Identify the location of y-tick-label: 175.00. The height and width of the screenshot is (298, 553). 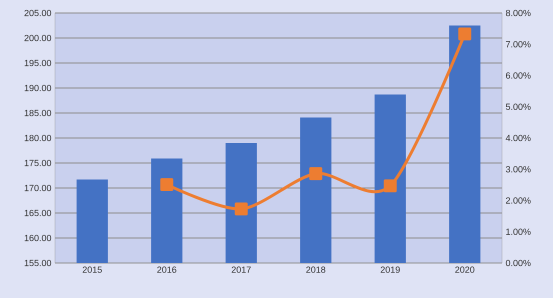
(38, 163).